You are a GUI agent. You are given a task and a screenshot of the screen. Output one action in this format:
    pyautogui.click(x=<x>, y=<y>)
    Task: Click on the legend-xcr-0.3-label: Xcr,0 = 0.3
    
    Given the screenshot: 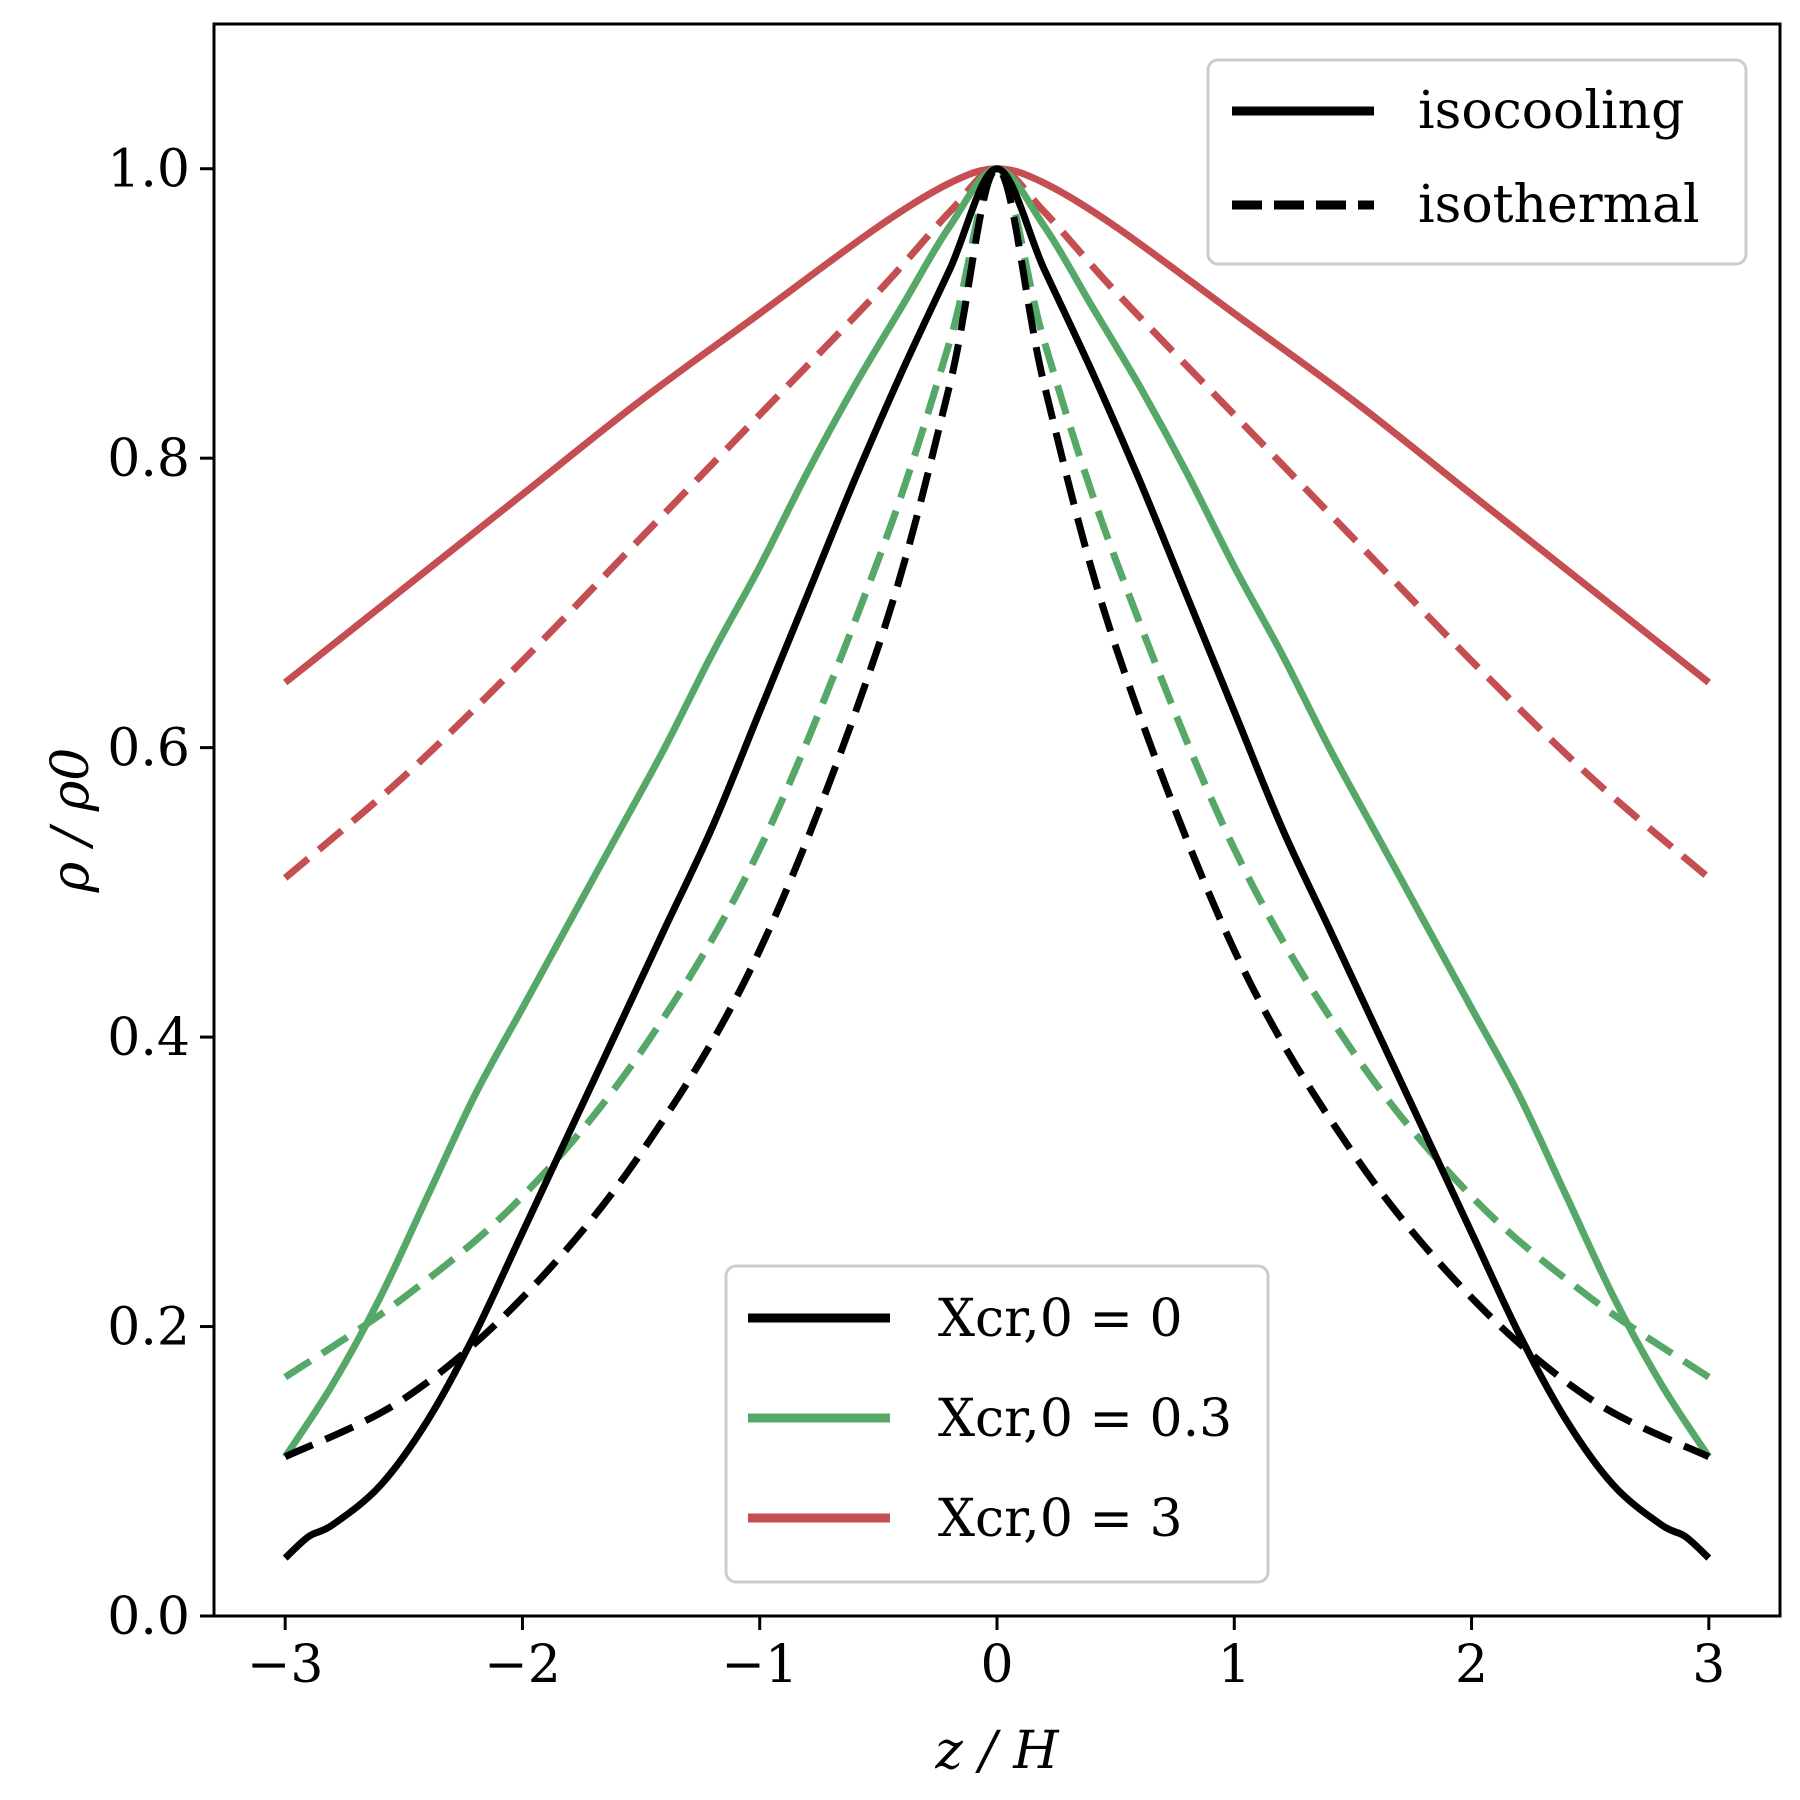 What is the action you would take?
    pyautogui.click(x=1085, y=1419)
    